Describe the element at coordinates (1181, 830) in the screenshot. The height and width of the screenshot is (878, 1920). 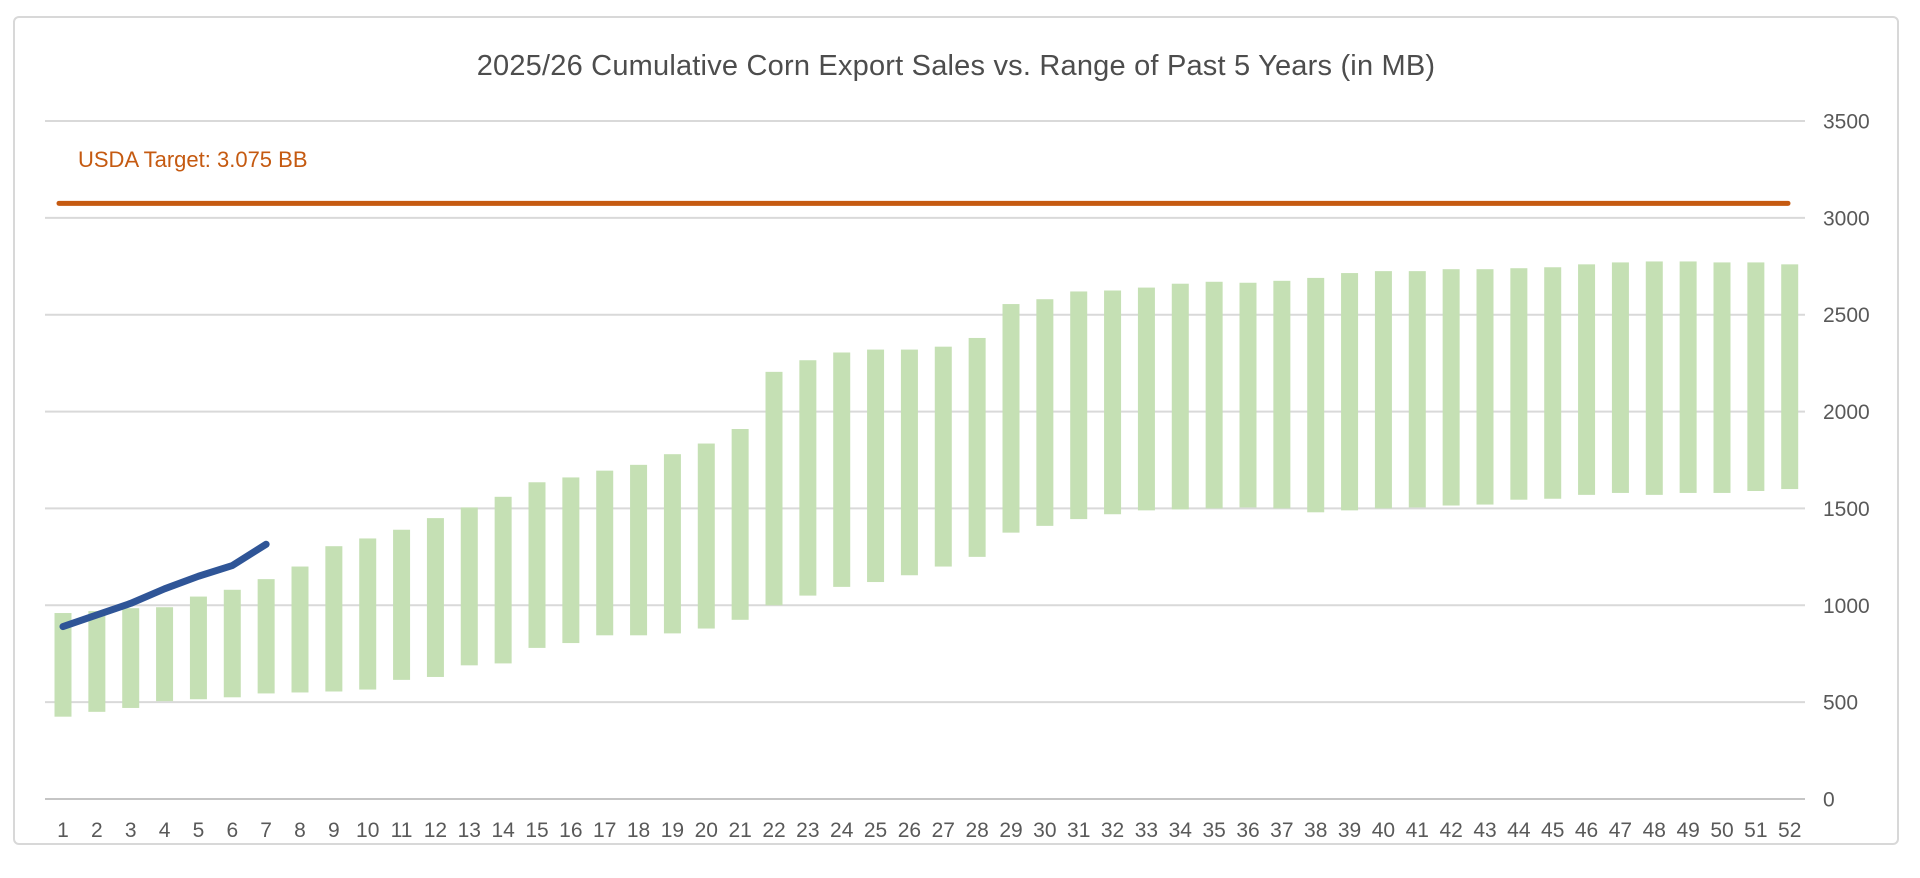
I see `x-tick-label: 34` at that location.